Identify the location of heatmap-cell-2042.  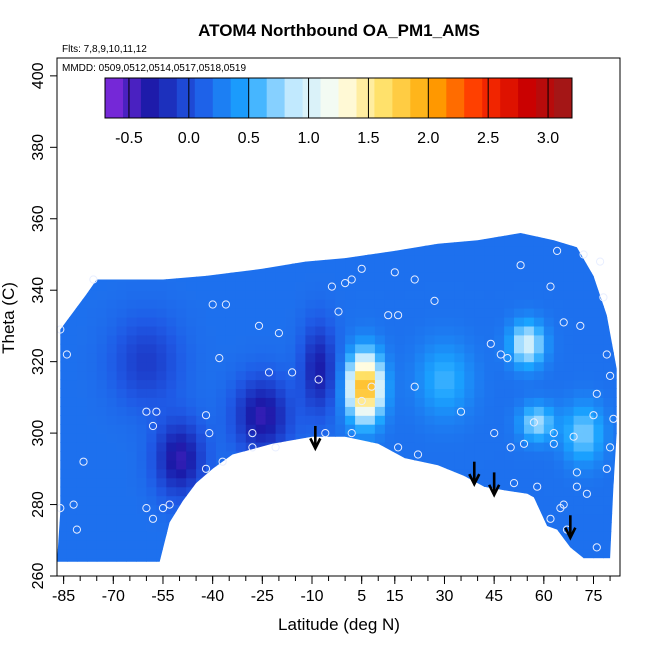
(410, 464).